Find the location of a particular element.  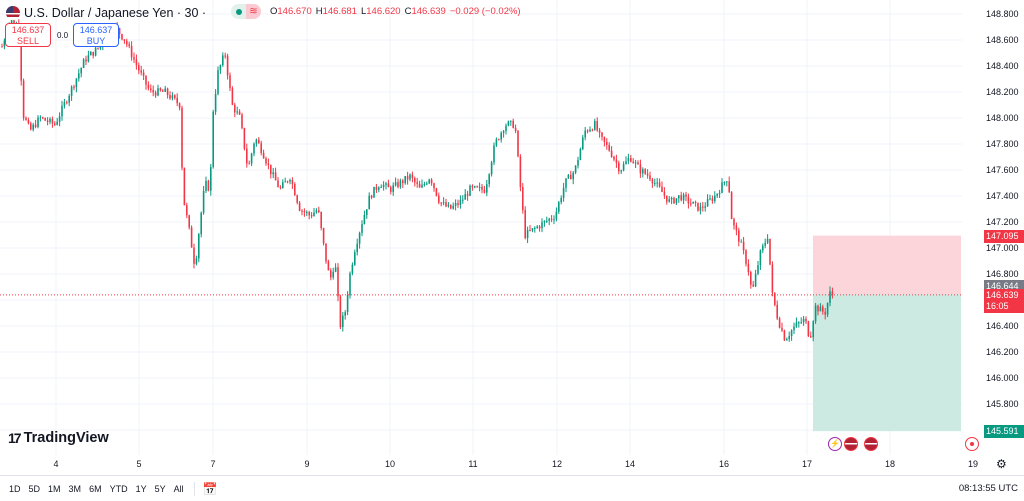

time-tick: 19 is located at coordinates (973, 464).